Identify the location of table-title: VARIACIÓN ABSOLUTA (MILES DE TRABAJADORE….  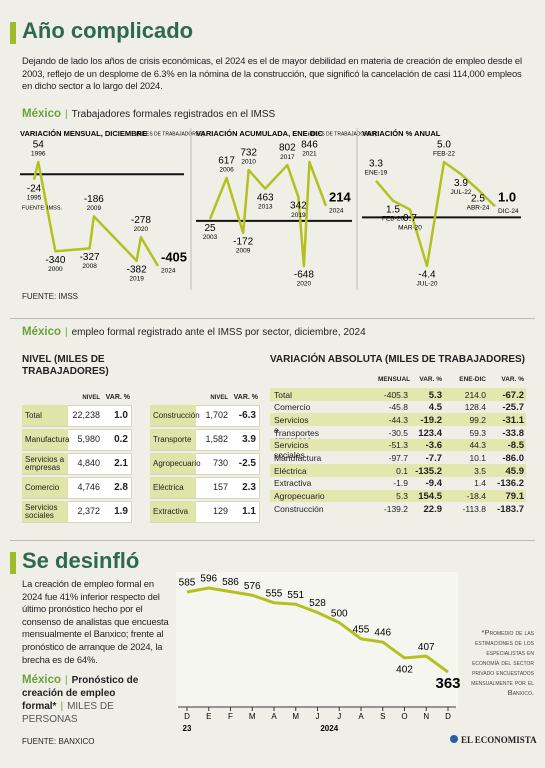
(397, 359).